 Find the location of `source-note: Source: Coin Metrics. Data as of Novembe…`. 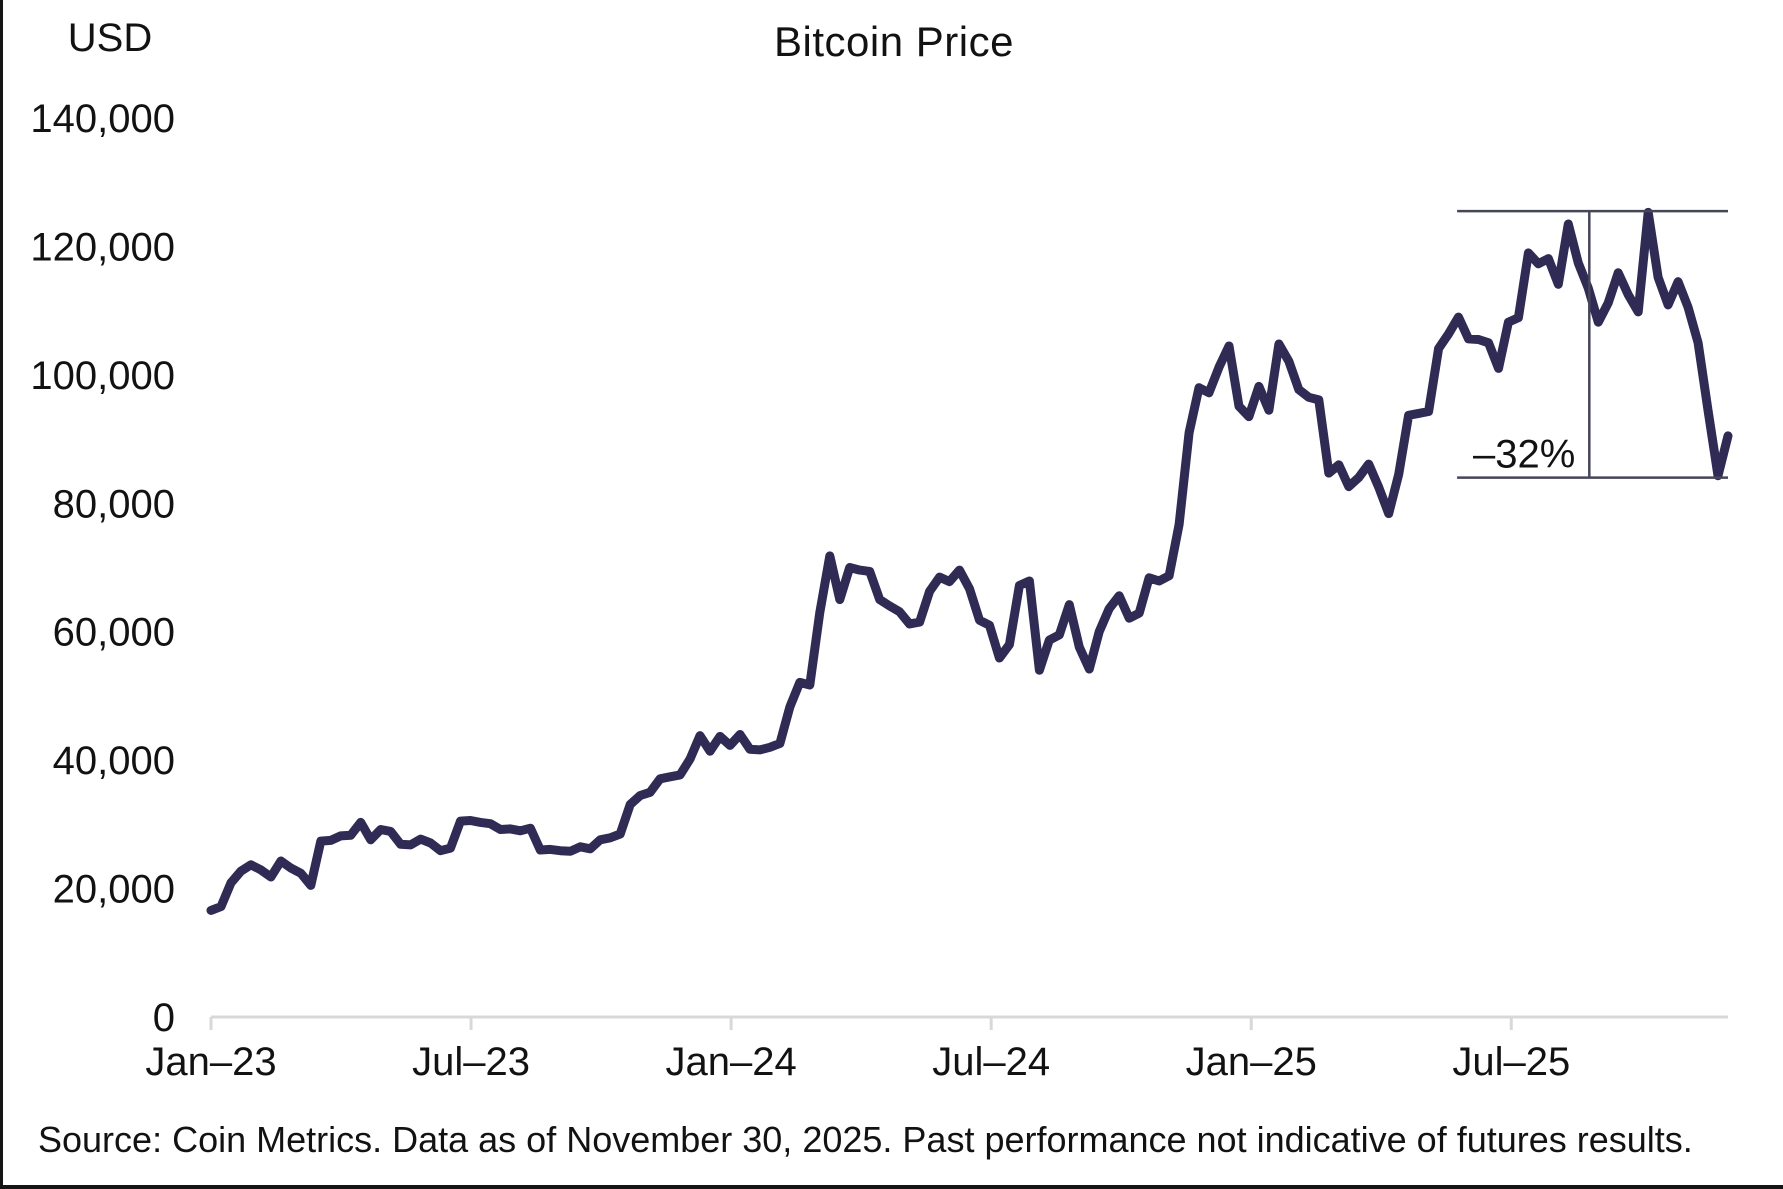

source-note: Source: Coin Metrics. Data as of Novembe… is located at coordinates (865, 1139).